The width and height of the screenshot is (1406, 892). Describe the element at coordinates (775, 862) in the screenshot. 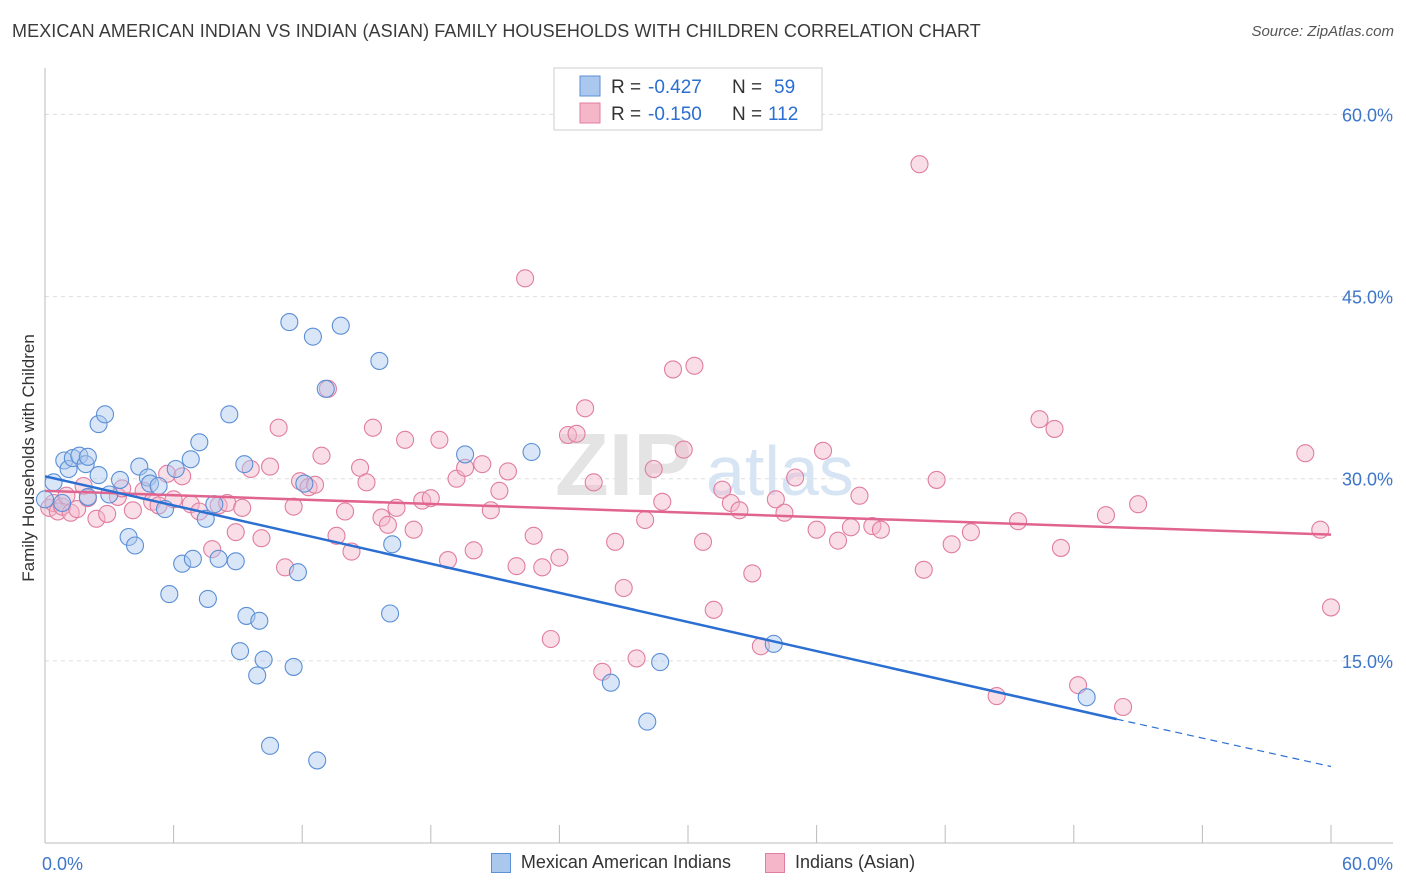

I see `legend-swatch-pink` at that location.